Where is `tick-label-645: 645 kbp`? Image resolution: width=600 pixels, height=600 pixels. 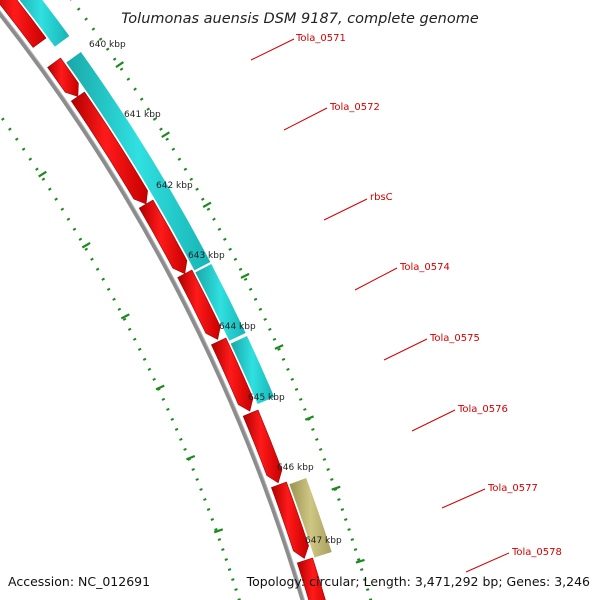
tick-label-645: 645 kbp is located at coordinates (266, 398).